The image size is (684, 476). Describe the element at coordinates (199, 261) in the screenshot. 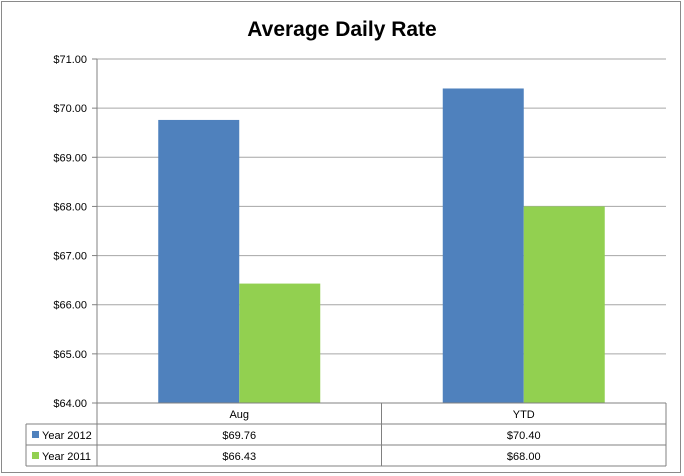

I see `bar-year-2012-aug` at that location.